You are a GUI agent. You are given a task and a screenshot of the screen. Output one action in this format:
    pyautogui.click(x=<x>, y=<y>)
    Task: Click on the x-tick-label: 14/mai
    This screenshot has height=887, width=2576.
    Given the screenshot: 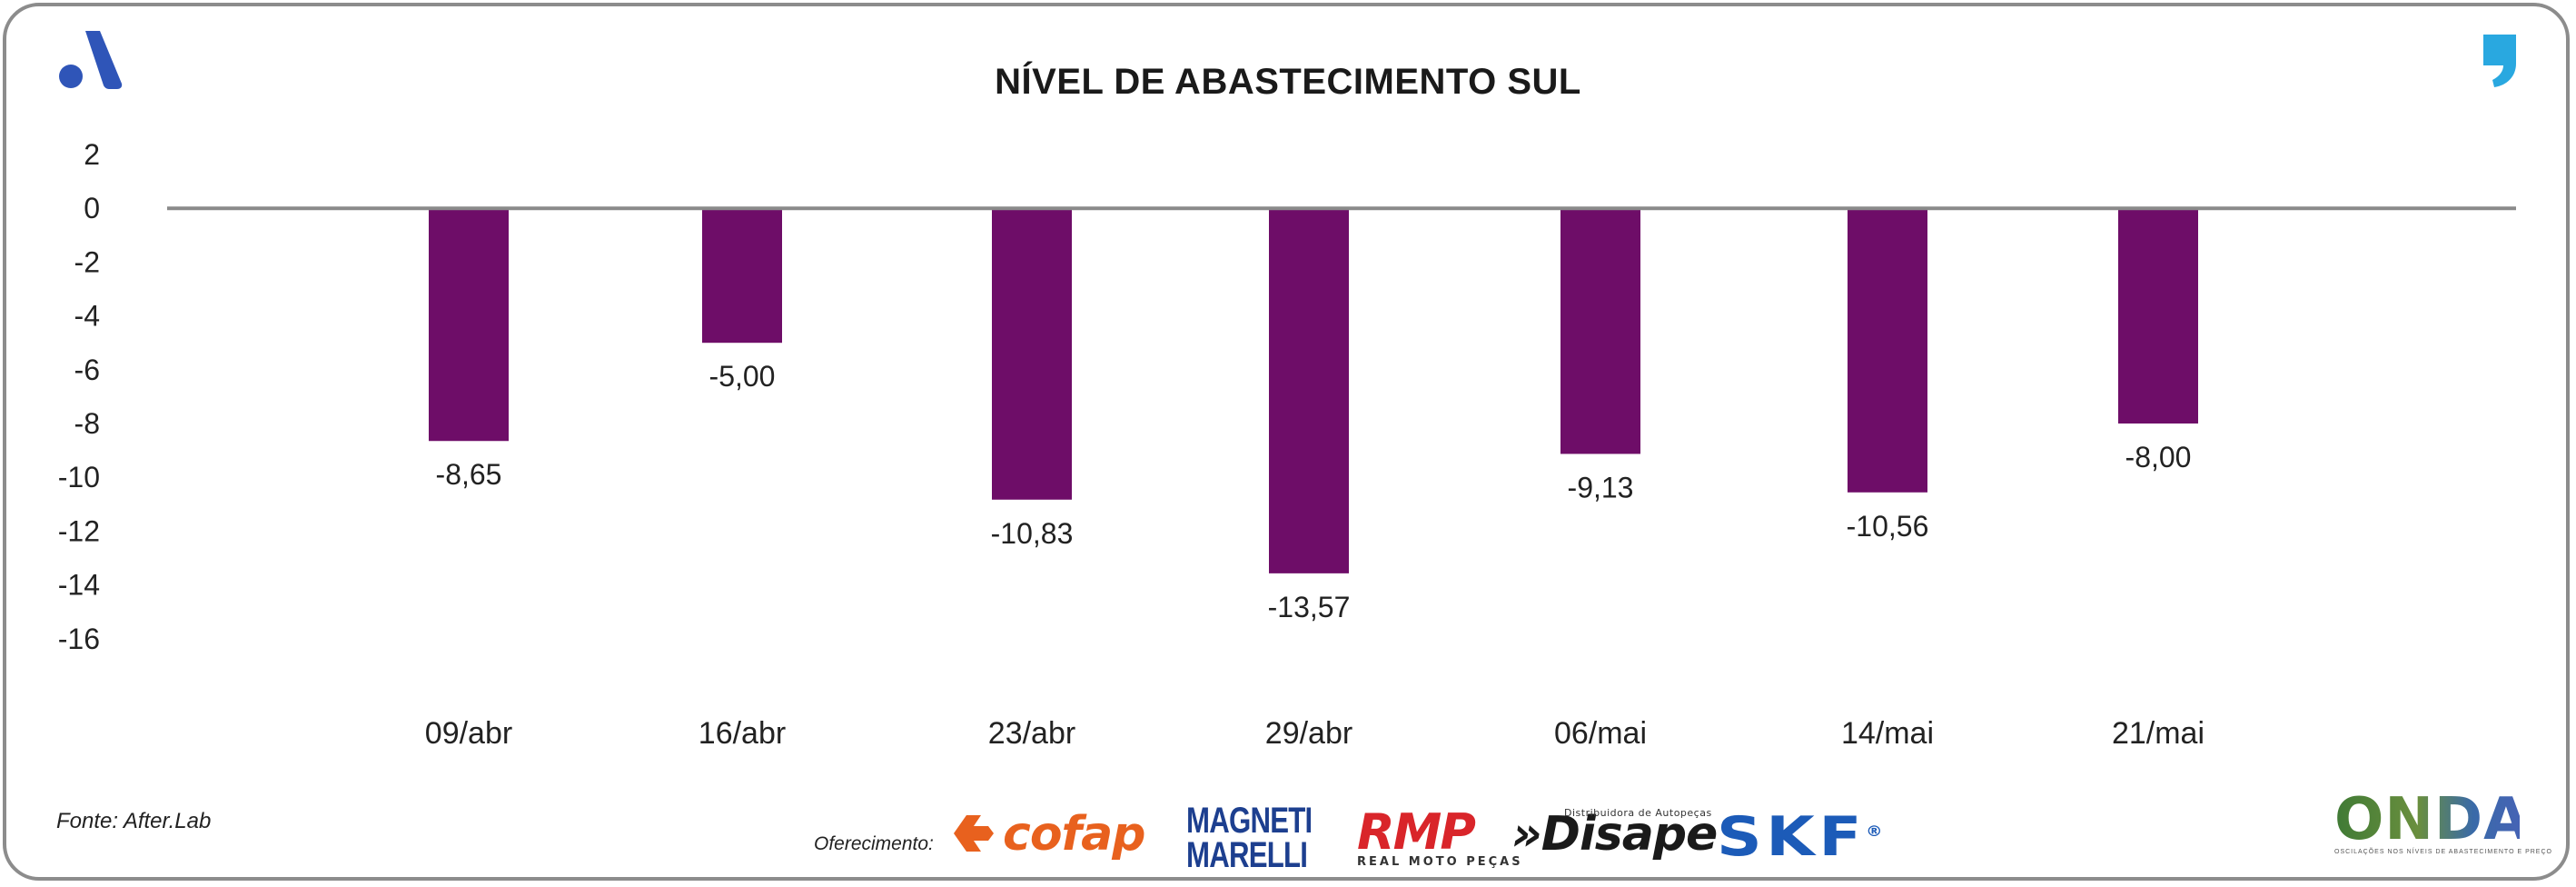 What is the action you would take?
    pyautogui.click(x=1887, y=733)
    